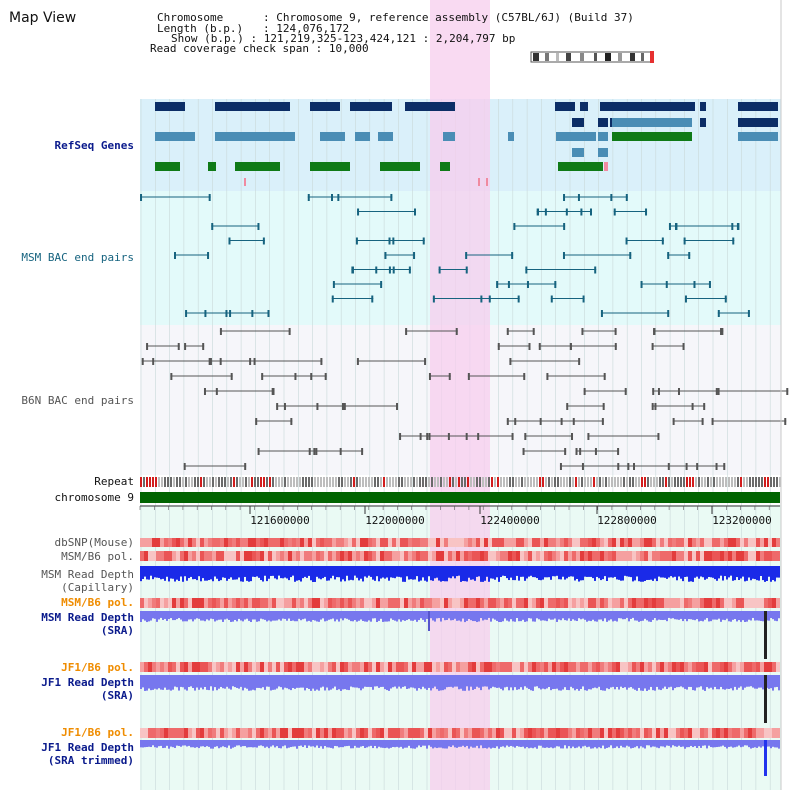 This screenshot has height=790, width=800. What do you see at coordinates (94, 542) in the screenshot?
I see `track-label-dbsnp: dbSNP(Mouse)` at bounding box center [94, 542].